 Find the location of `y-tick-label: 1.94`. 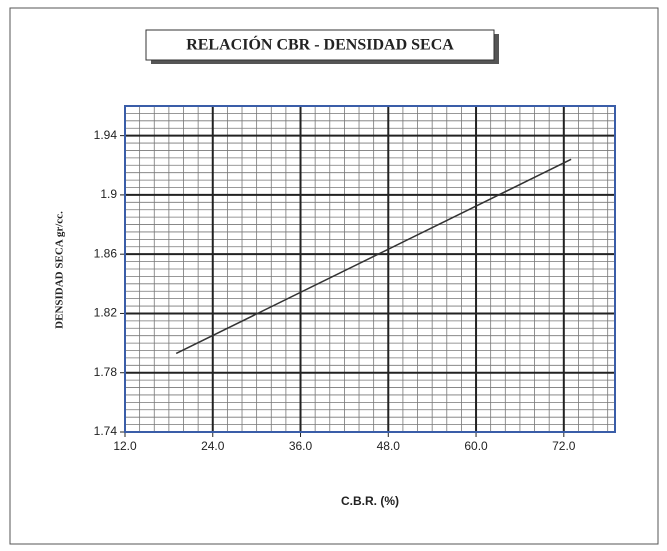

y-tick-label: 1.94 is located at coordinates (106, 135).